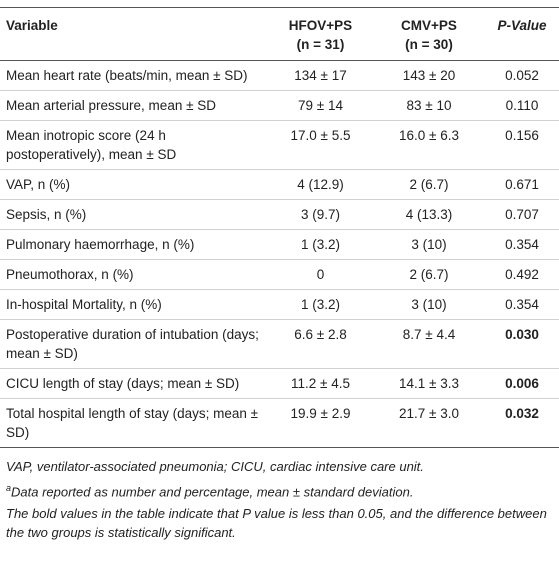 Image resolution: width=559 pixels, height=566 pixels. I want to click on p-value-cell: 0.110, so click(522, 105).